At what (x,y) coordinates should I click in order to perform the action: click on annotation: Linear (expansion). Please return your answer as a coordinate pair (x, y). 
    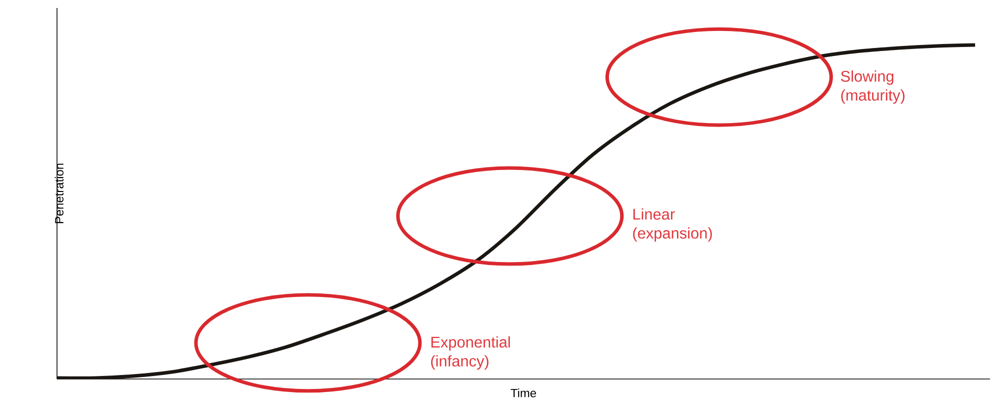
    Looking at the image, I should click on (672, 225).